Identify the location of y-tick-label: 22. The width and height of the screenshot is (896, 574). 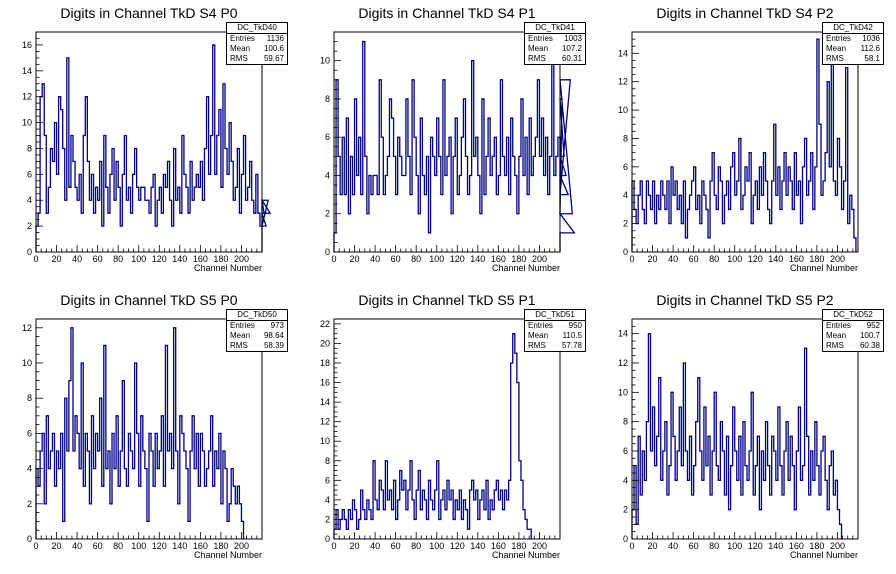
(325, 324).